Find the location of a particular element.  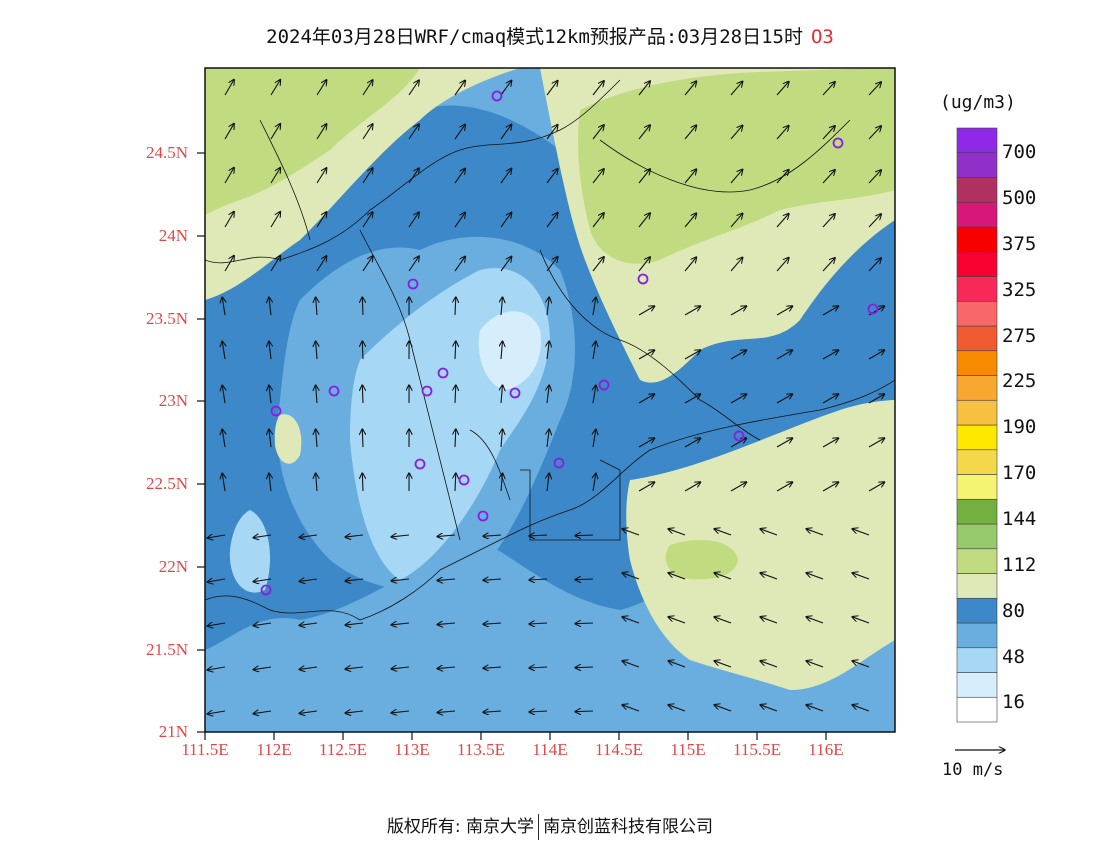

colorbar-label: 48 is located at coordinates (1013, 657).